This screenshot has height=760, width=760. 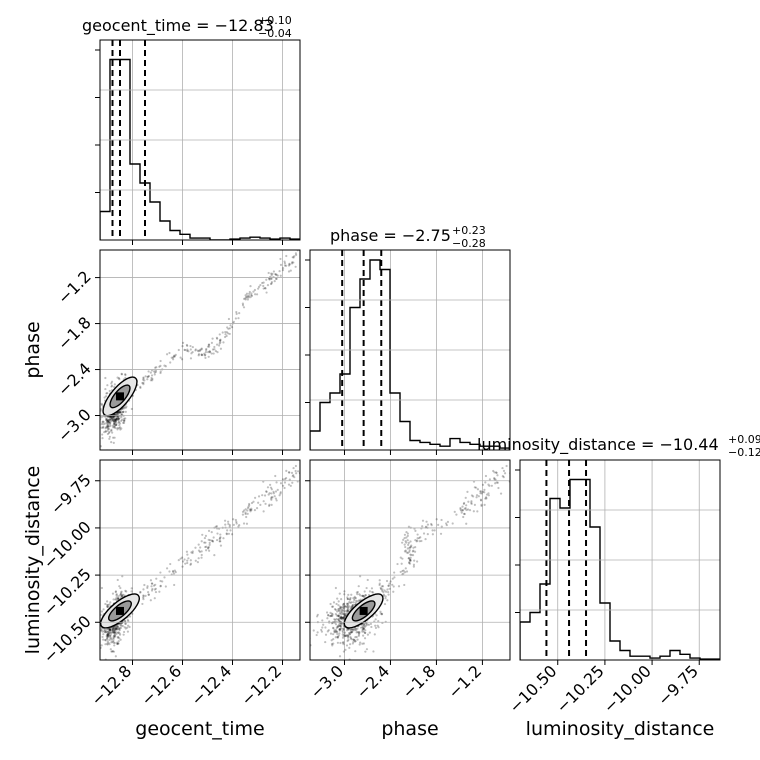 I want to click on title-phase-sup: +0.23, so click(x=469, y=230).